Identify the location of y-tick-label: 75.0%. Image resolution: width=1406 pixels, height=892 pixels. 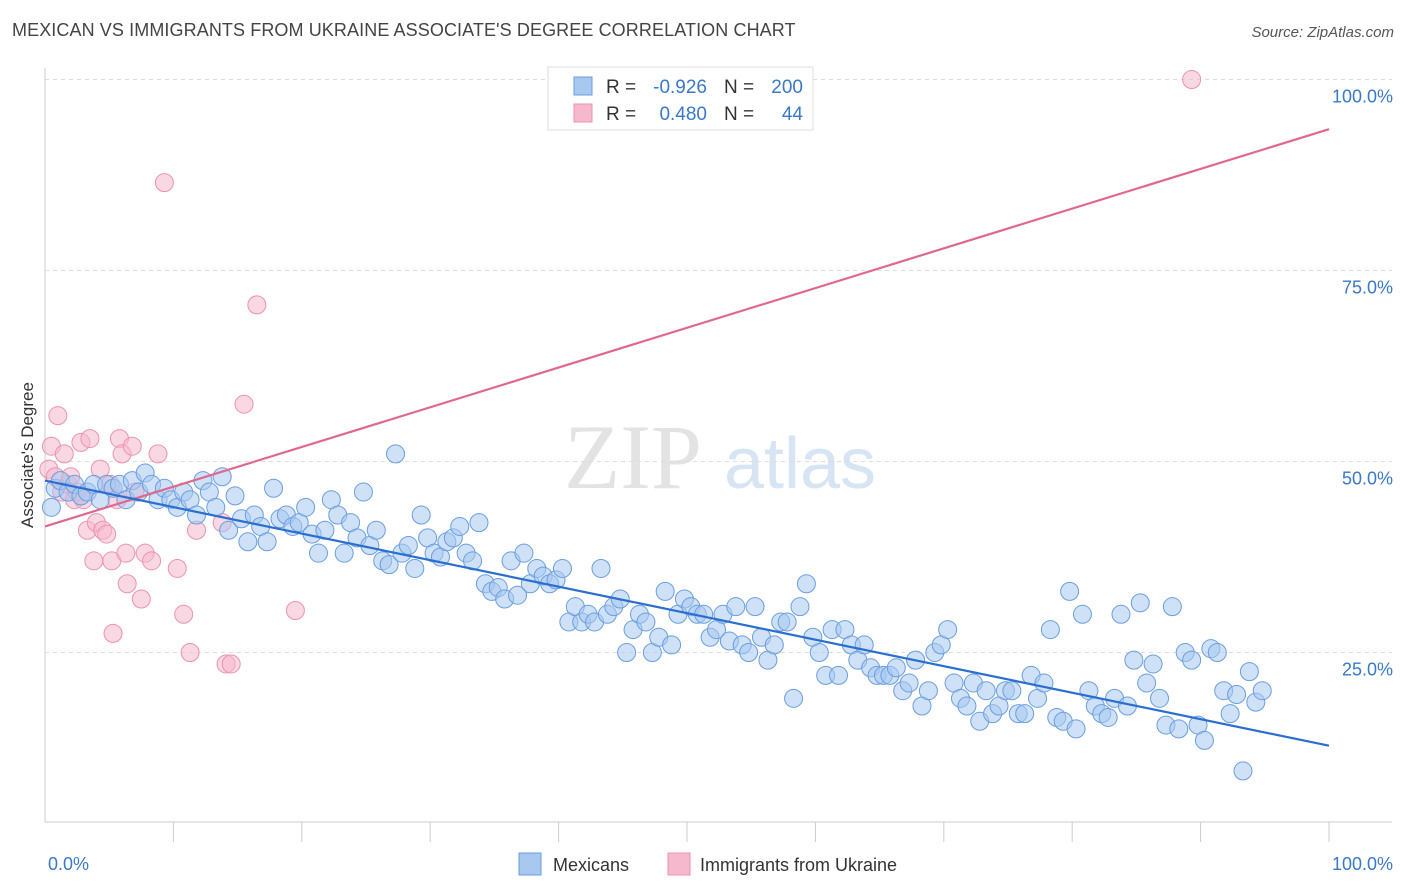
(1367, 288).